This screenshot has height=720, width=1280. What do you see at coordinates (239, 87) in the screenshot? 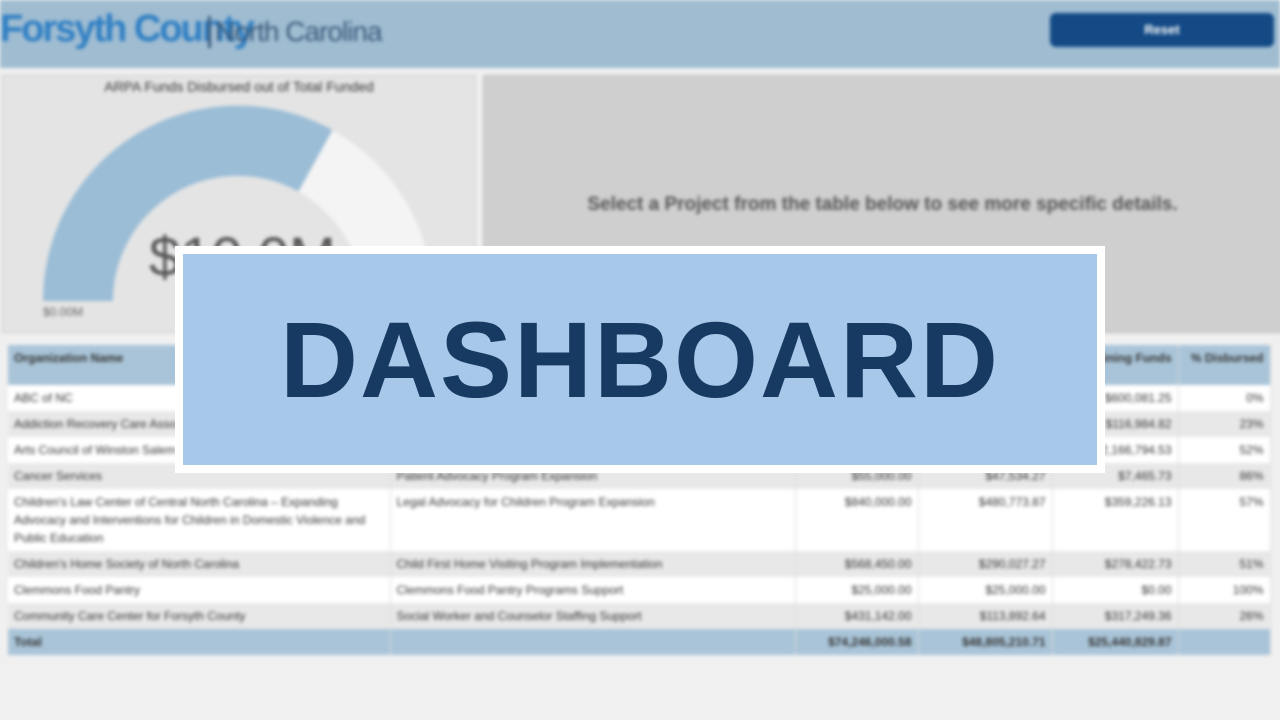
I see `gauge-title: ARPA Funds Disbursed out of Total Funded` at bounding box center [239, 87].